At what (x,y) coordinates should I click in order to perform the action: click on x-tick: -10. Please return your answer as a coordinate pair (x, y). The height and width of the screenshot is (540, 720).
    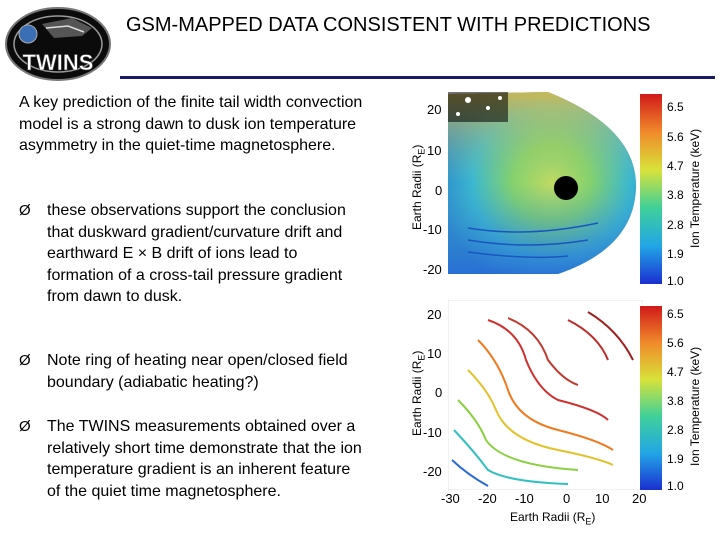
    Looking at the image, I should click on (524, 498).